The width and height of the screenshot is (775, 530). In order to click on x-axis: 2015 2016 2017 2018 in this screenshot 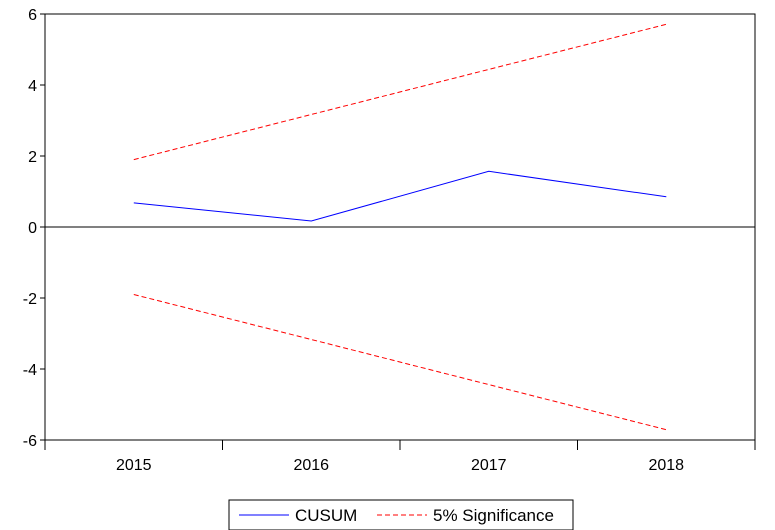, I will do `click(400, 457)`.